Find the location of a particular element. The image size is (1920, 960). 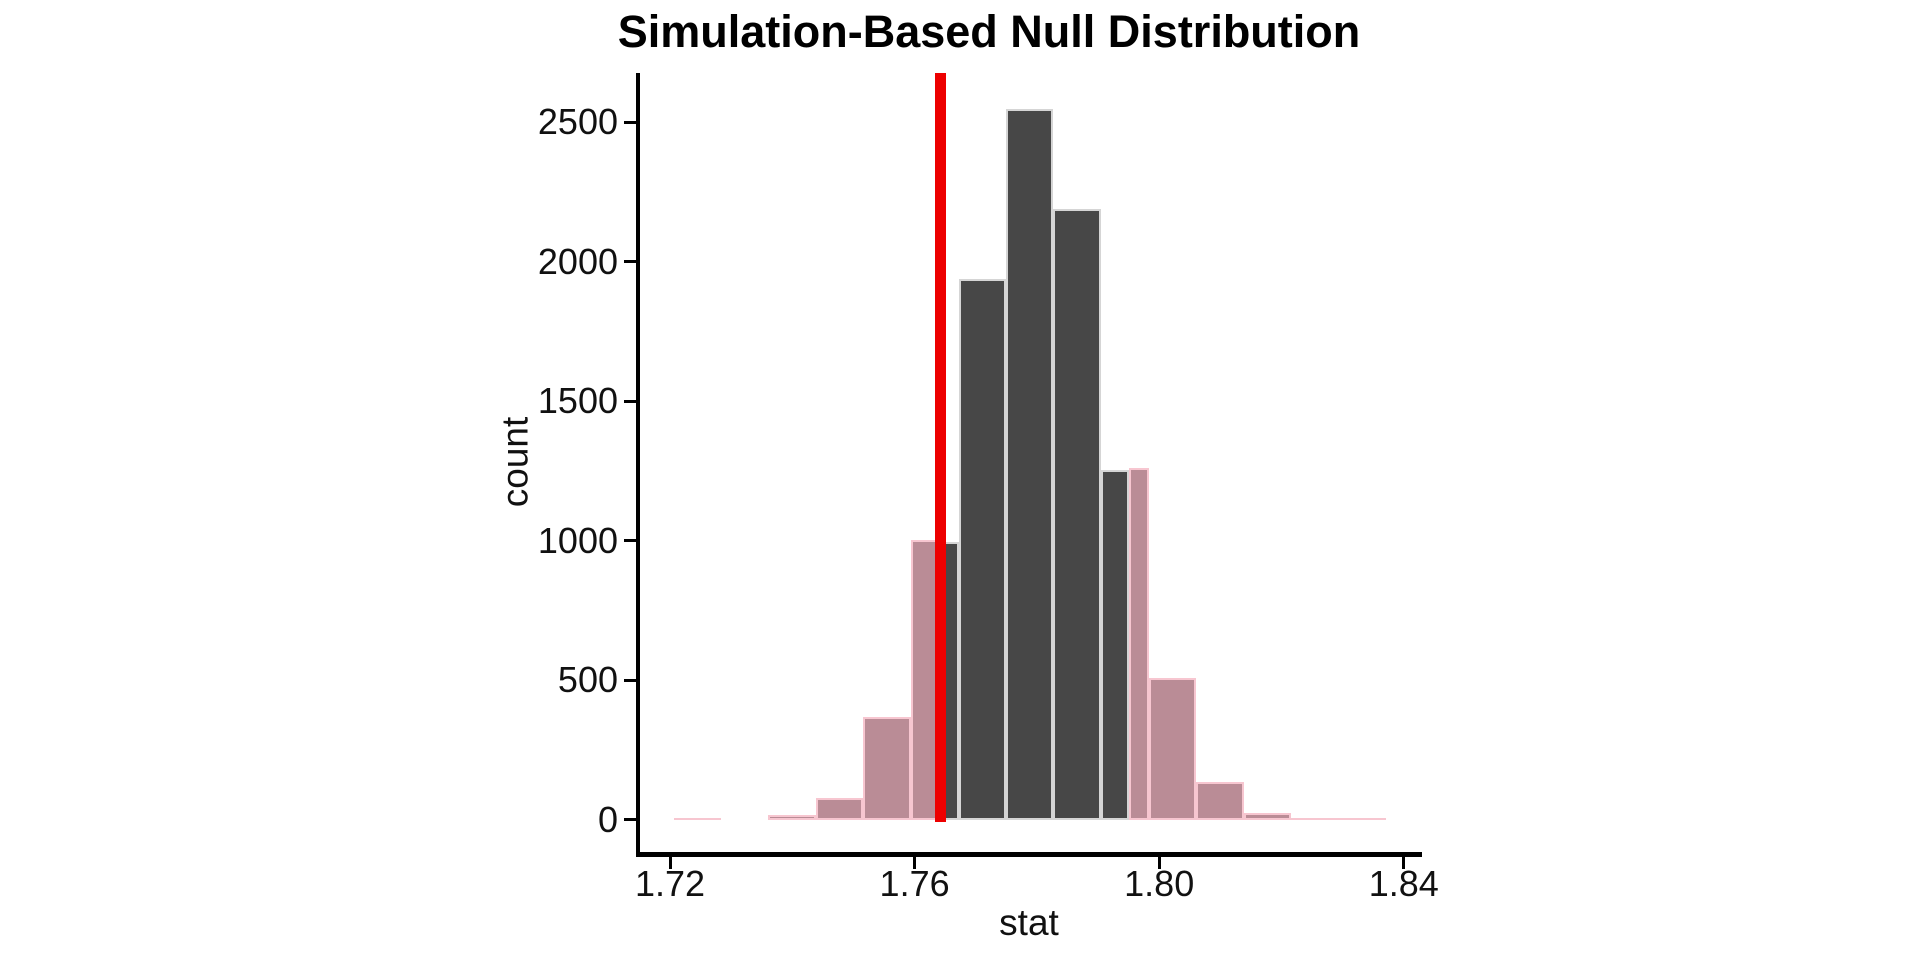

x-axis-title: stat is located at coordinates (1029, 922).